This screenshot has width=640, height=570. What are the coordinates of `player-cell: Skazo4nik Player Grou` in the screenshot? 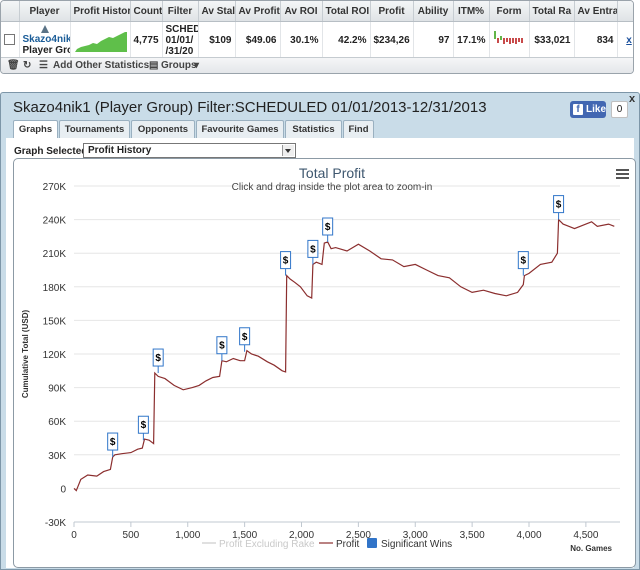 It's located at (45, 40).